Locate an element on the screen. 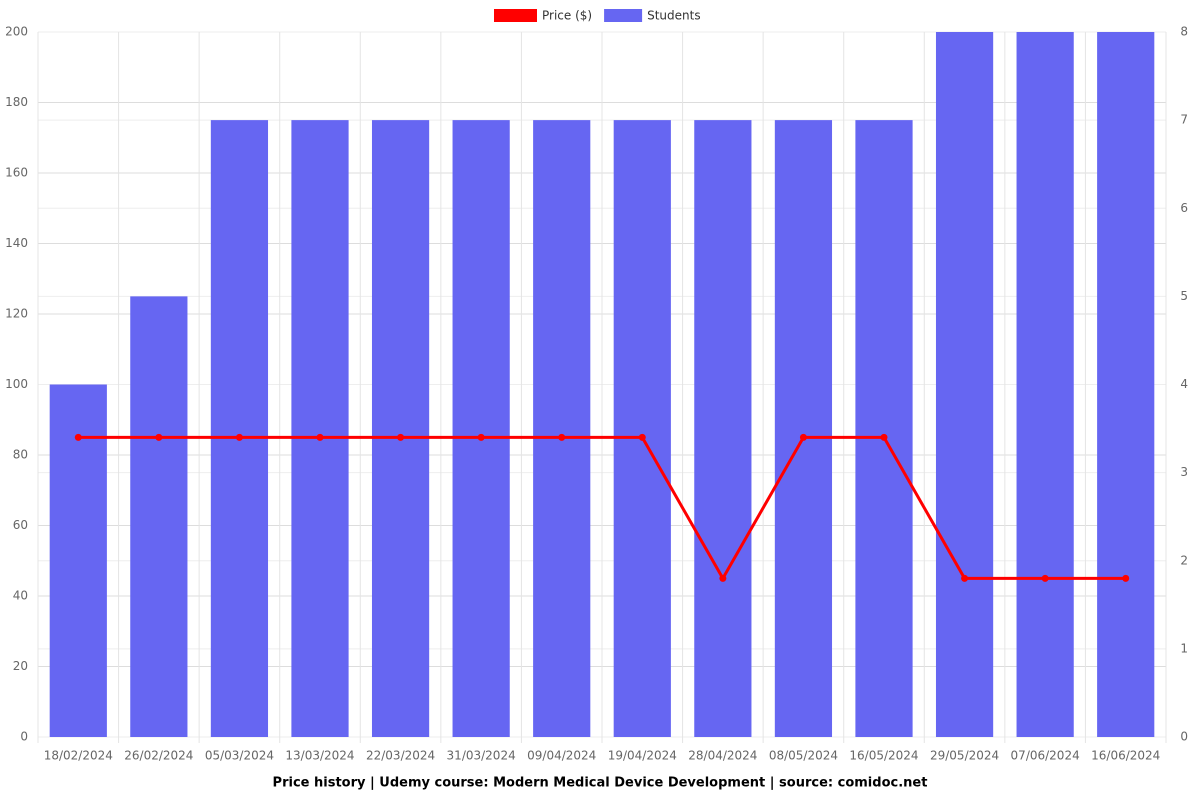  x-tick-label: 22/03/2024 is located at coordinates (400, 756).